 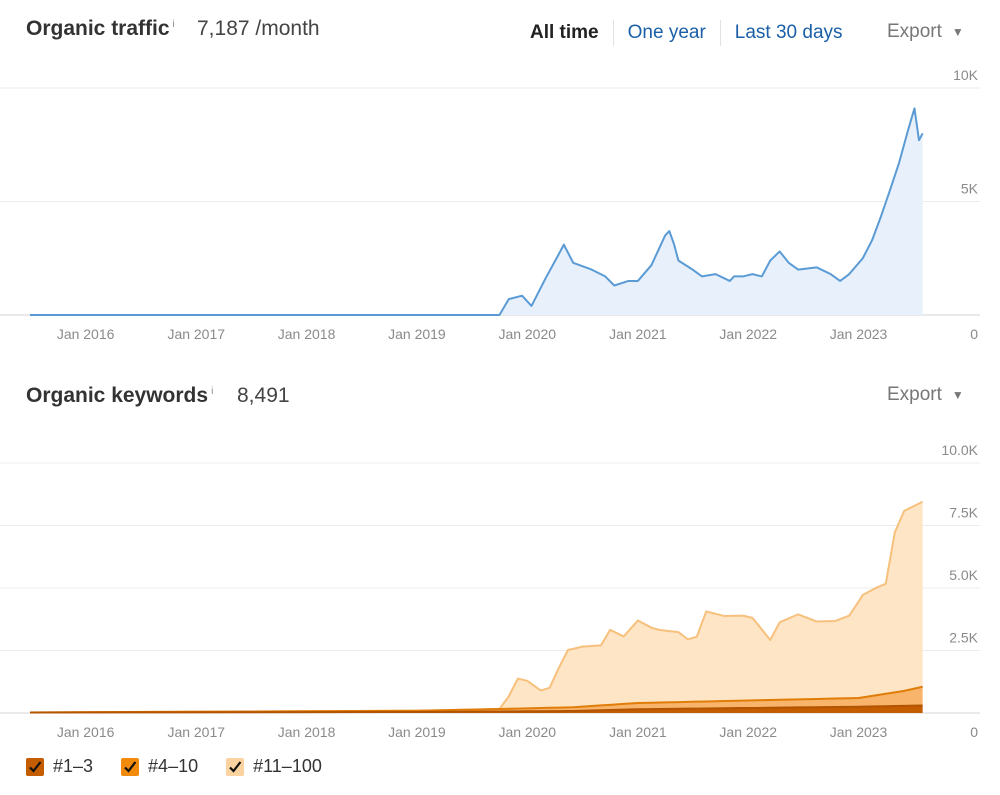 I want to click on traffic-title: Organic traffic i, so click(x=100, y=29).